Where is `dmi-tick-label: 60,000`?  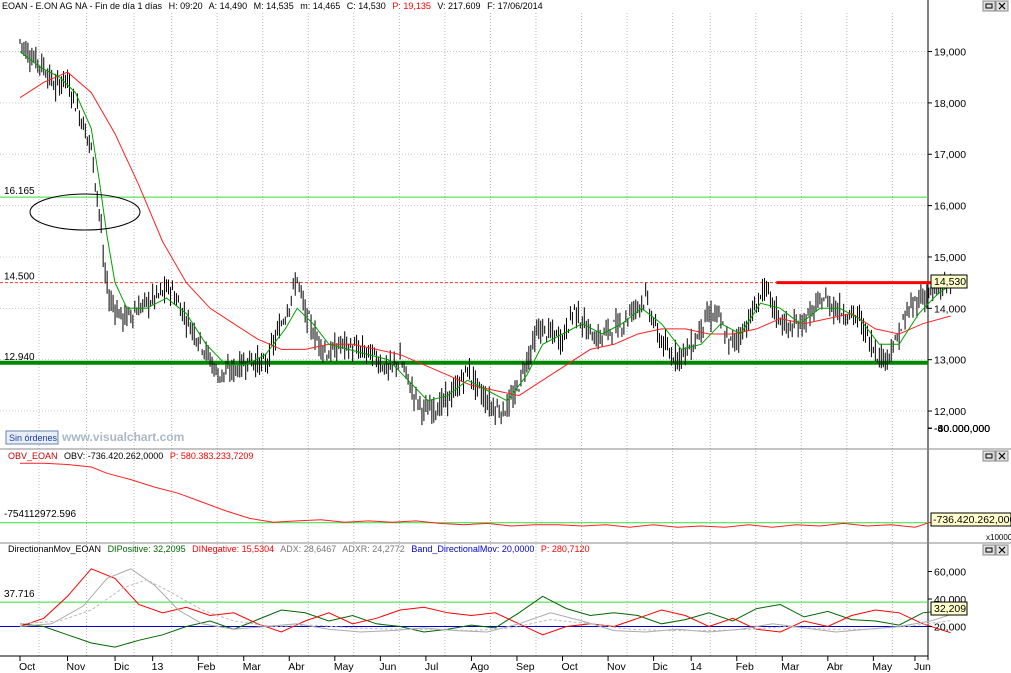
dmi-tick-label: 60,000 is located at coordinates (950, 573).